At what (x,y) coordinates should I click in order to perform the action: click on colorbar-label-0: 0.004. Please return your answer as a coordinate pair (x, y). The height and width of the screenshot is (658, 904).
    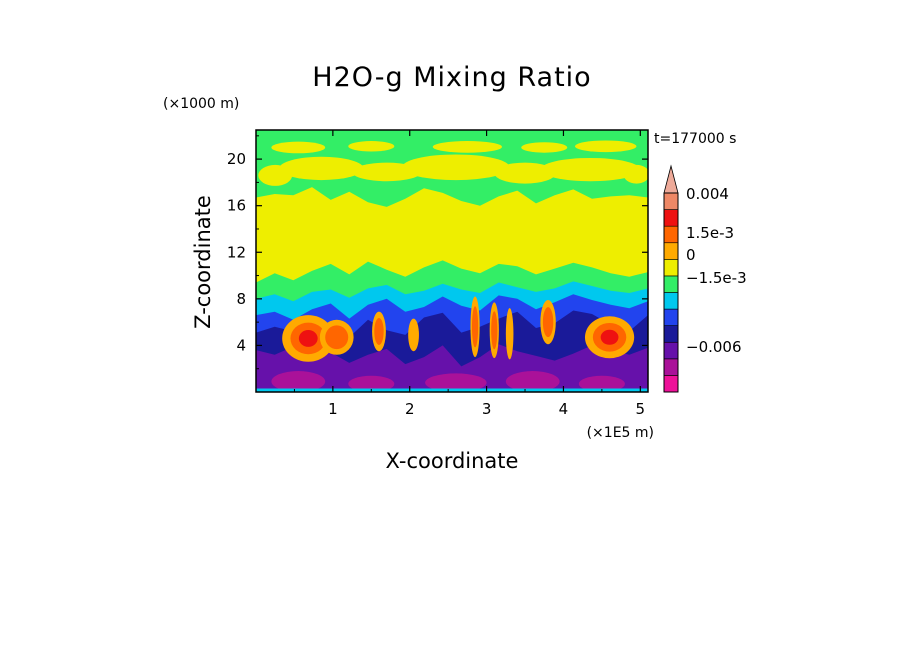
    Looking at the image, I should click on (707, 194).